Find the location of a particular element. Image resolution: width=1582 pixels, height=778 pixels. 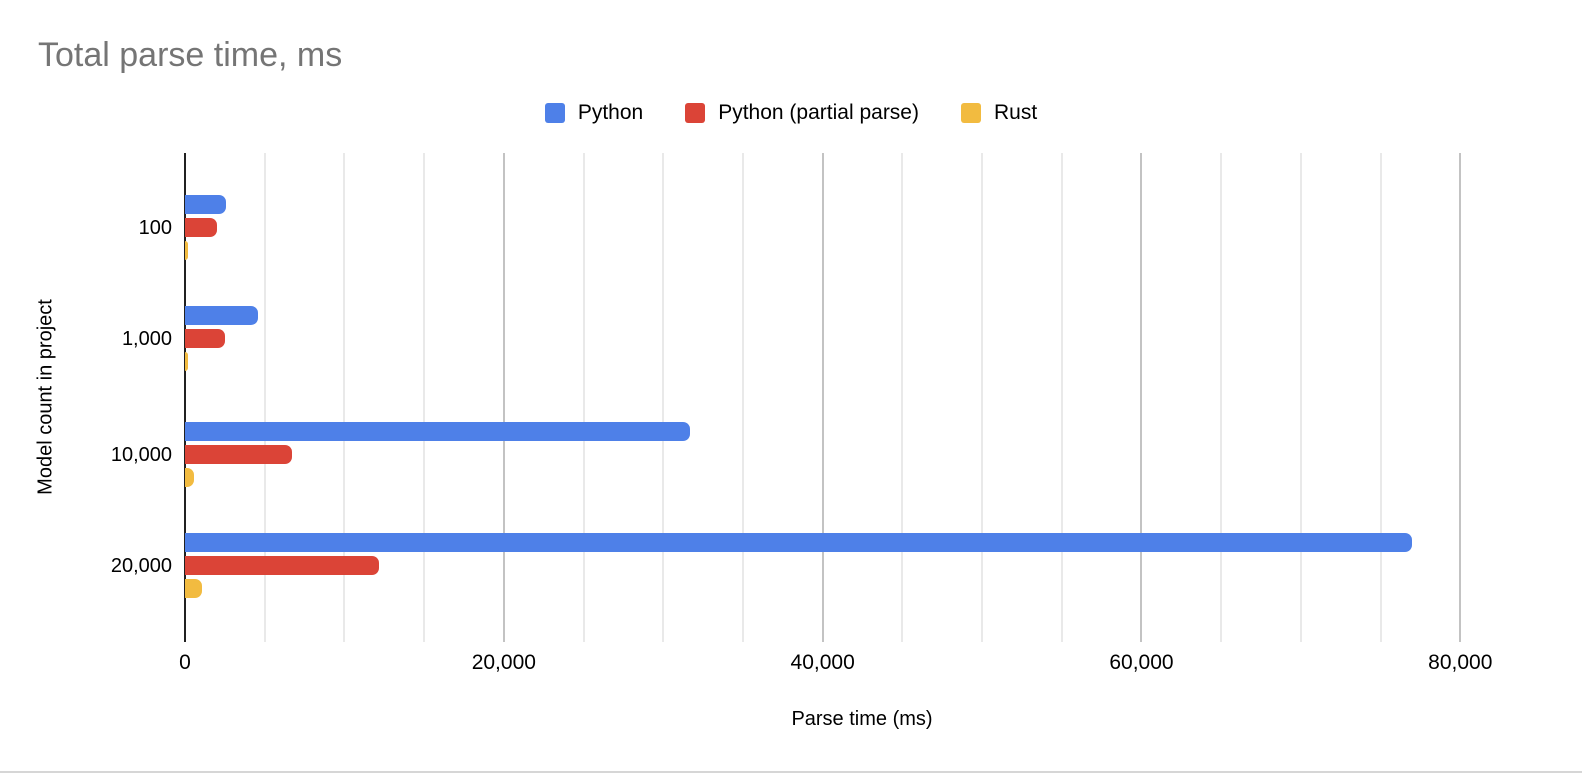

category-label: 10,000 is located at coordinates (141, 454).